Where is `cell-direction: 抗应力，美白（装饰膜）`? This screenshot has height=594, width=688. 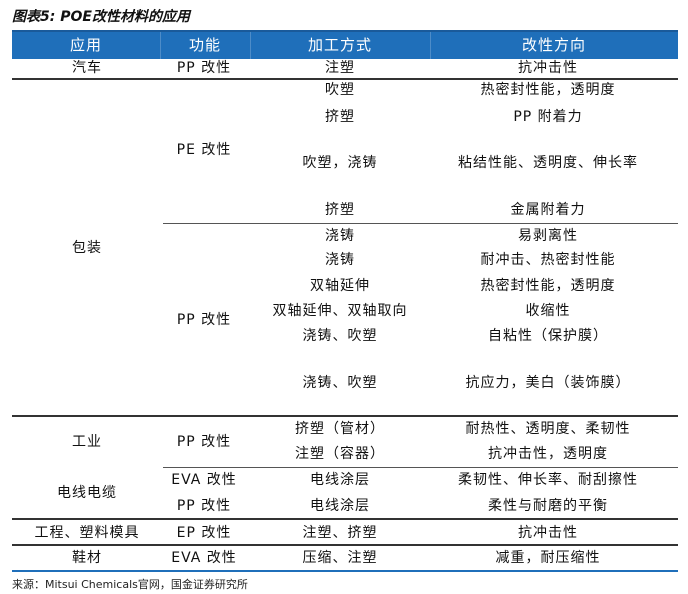
cell-direction: 抗应力，美白（装饰膜） is located at coordinates (548, 383).